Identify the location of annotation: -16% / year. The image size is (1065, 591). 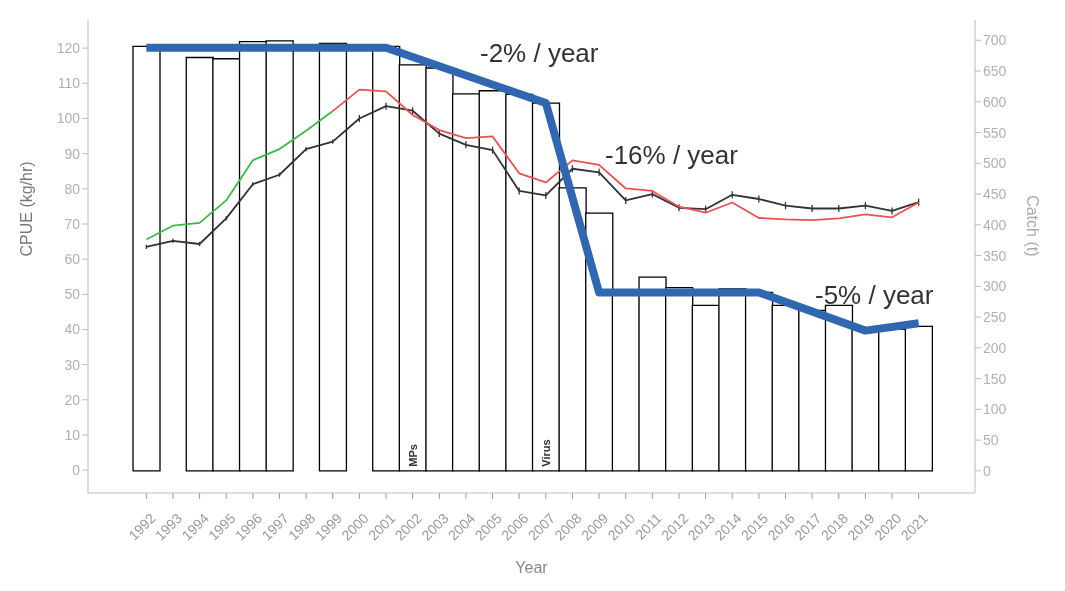
(671, 155).